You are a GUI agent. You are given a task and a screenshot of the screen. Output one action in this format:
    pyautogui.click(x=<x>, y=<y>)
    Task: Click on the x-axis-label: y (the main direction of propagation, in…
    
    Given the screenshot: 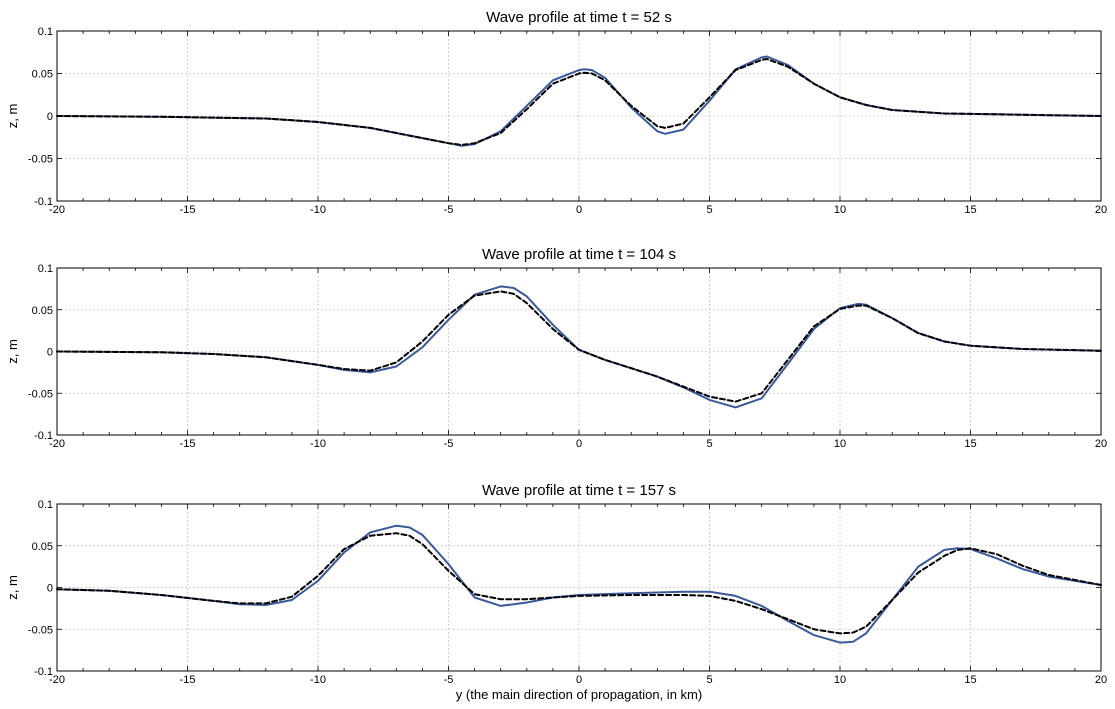 What is the action you would take?
    pyautogui.click(x=579, y=694)
    